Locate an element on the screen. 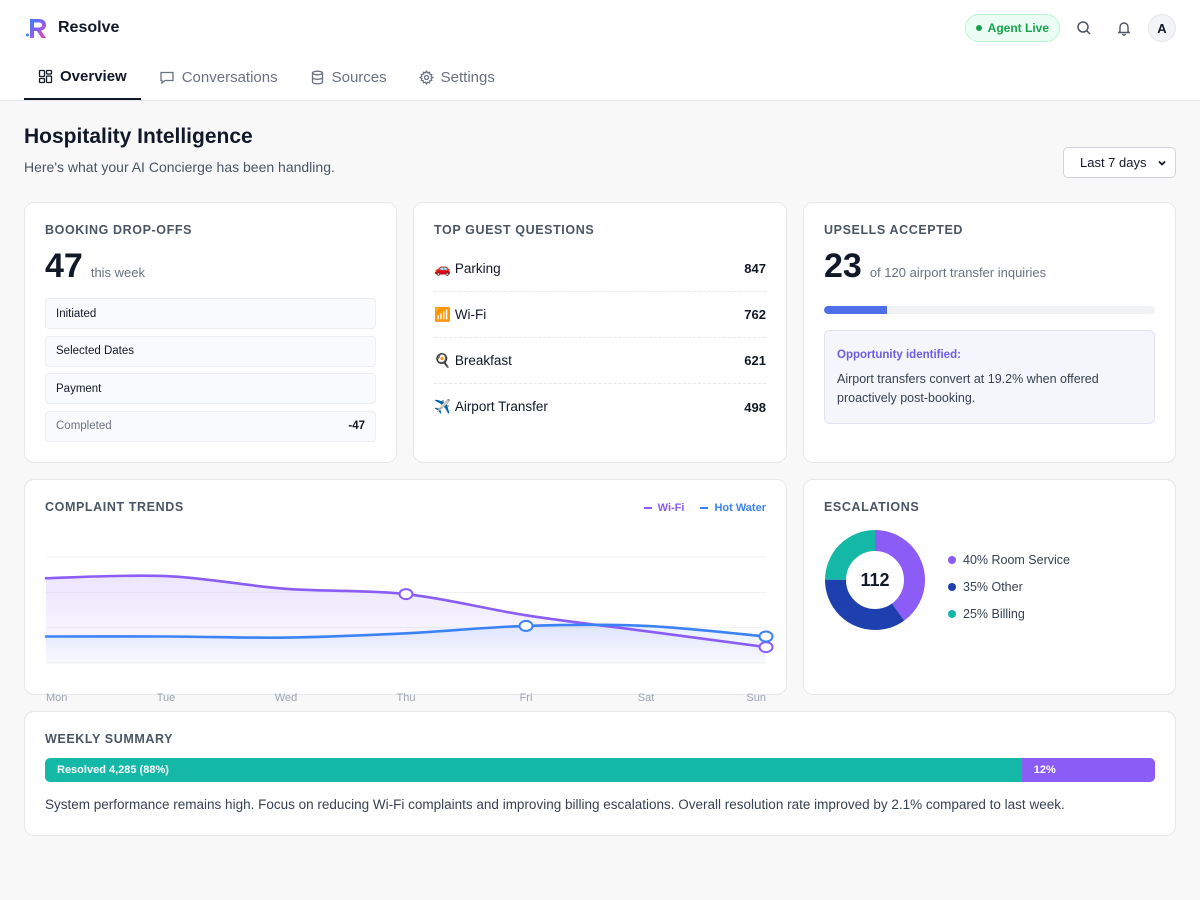 The width and height of the screenshot is (1200, 900). gear-icon is located at coordinates (426, 77).